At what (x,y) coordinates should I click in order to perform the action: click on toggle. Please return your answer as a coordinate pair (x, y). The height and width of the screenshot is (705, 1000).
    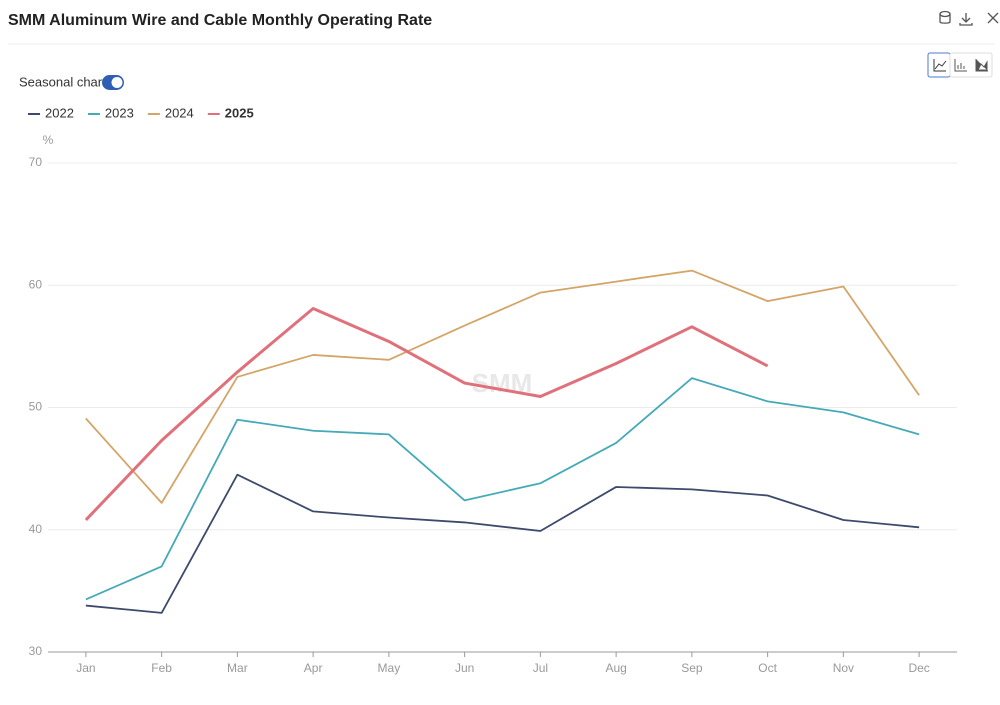
    Looking at the image, I should click on (113, 82).